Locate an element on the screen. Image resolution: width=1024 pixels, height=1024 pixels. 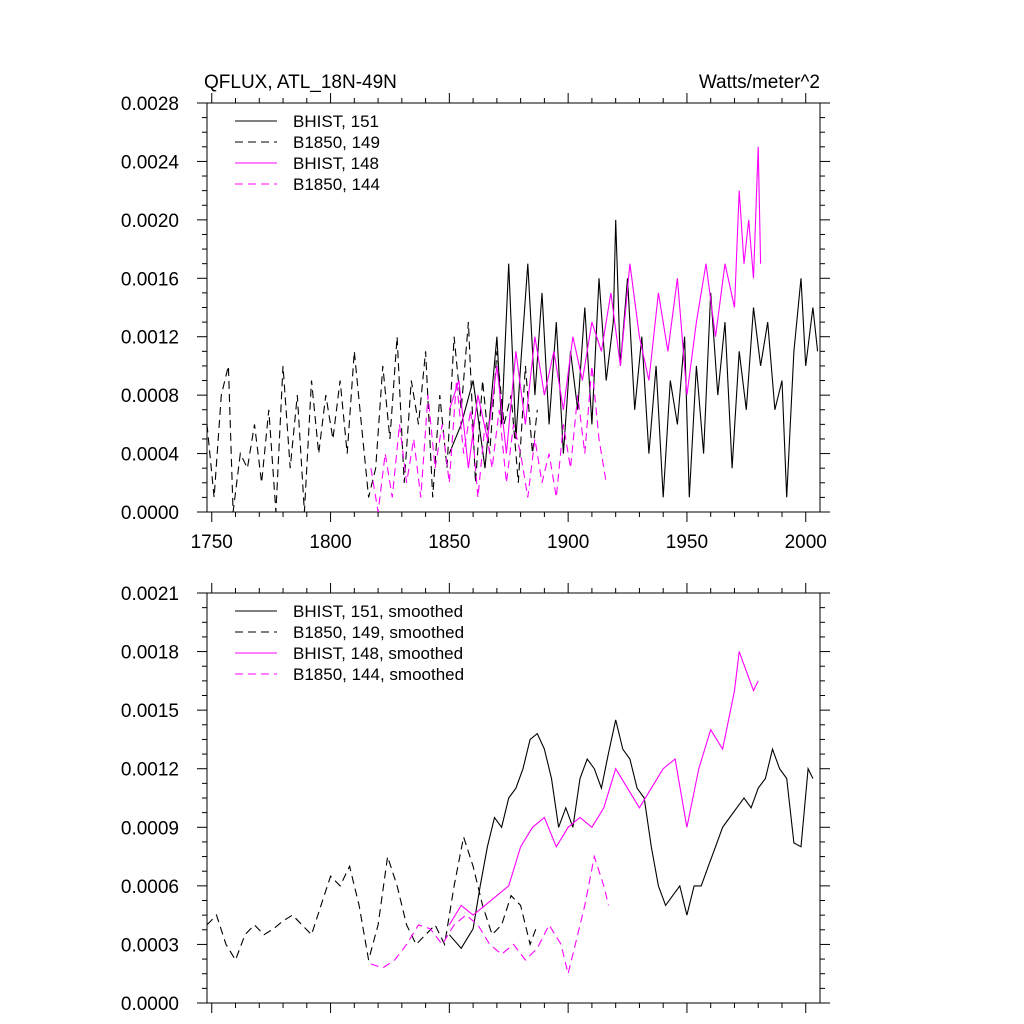
bottom-series-3-line is located at coordinates (603, 788).